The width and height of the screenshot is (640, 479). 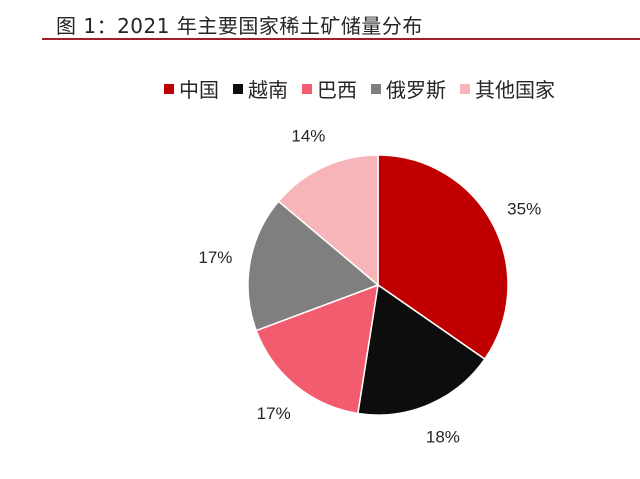 I want to click on legend-item: 越南, so click(x=260, y=88).